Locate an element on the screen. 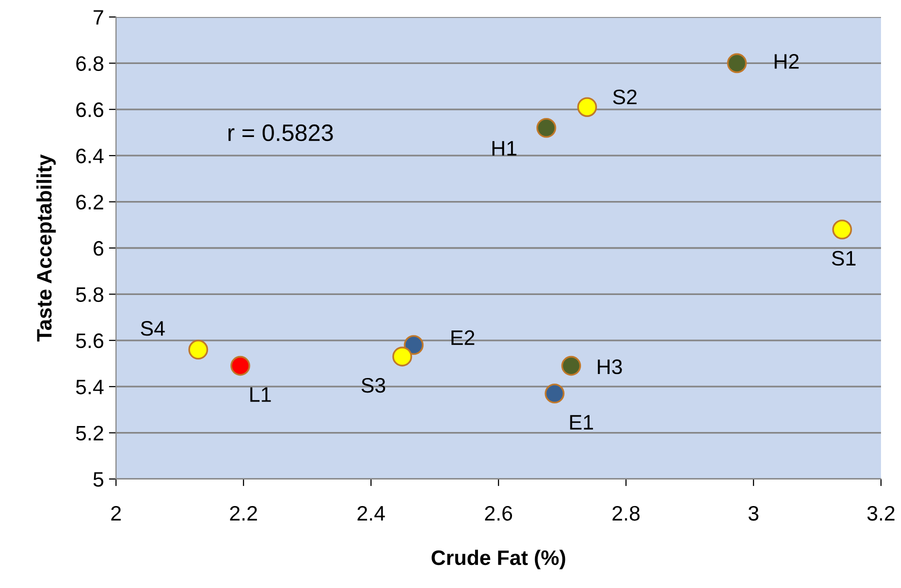 This screenshot has width=901, height=588. y-tick-label: 6 is located at coordinates (99, 248).